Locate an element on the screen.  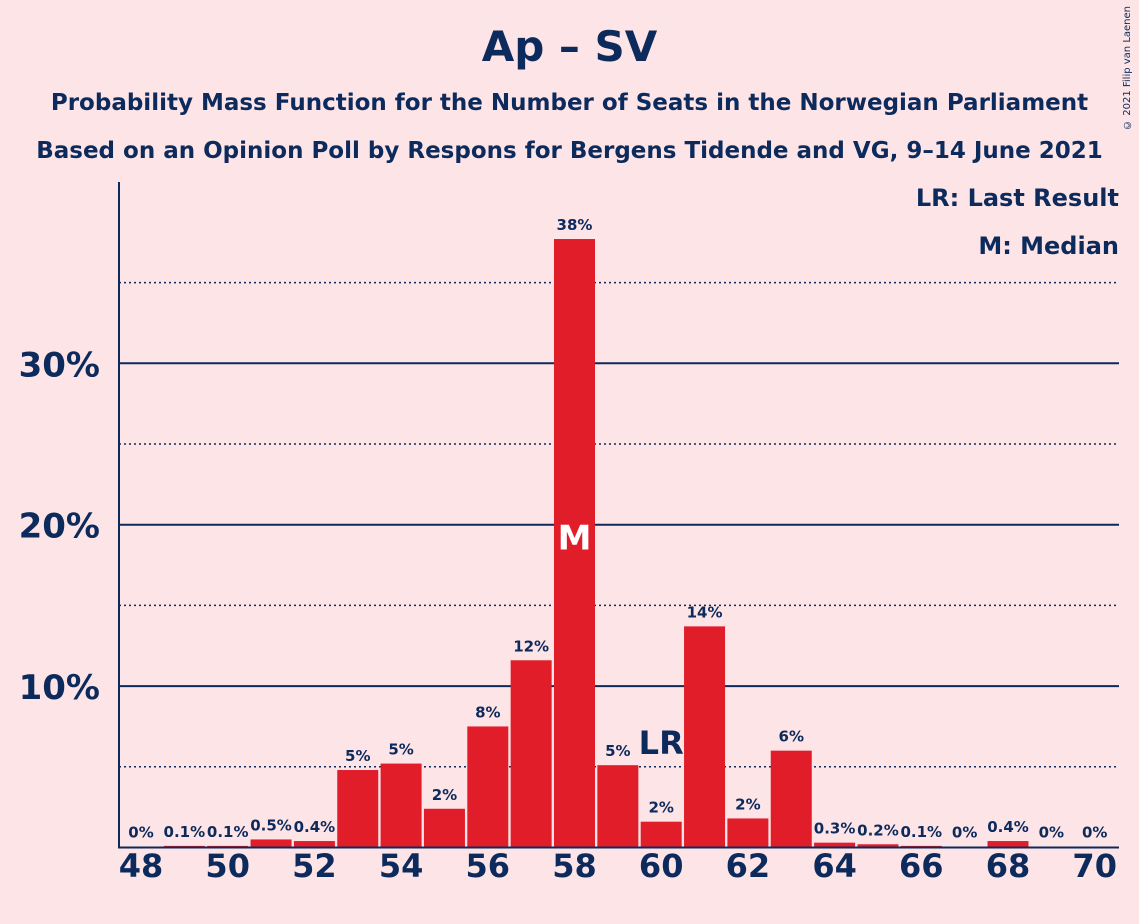
x-tick-label: 66 is located at coordinates (921, 866).